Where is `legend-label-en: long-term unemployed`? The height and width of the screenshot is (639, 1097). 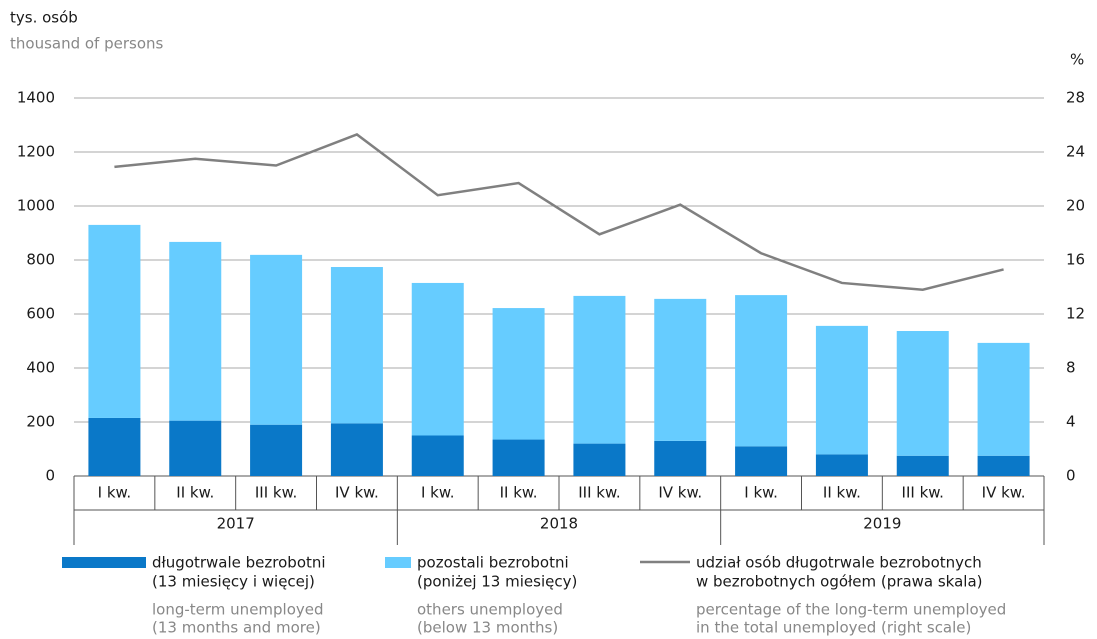
legend-label-en: long-term unemployed is located at coordinates (238, 610).